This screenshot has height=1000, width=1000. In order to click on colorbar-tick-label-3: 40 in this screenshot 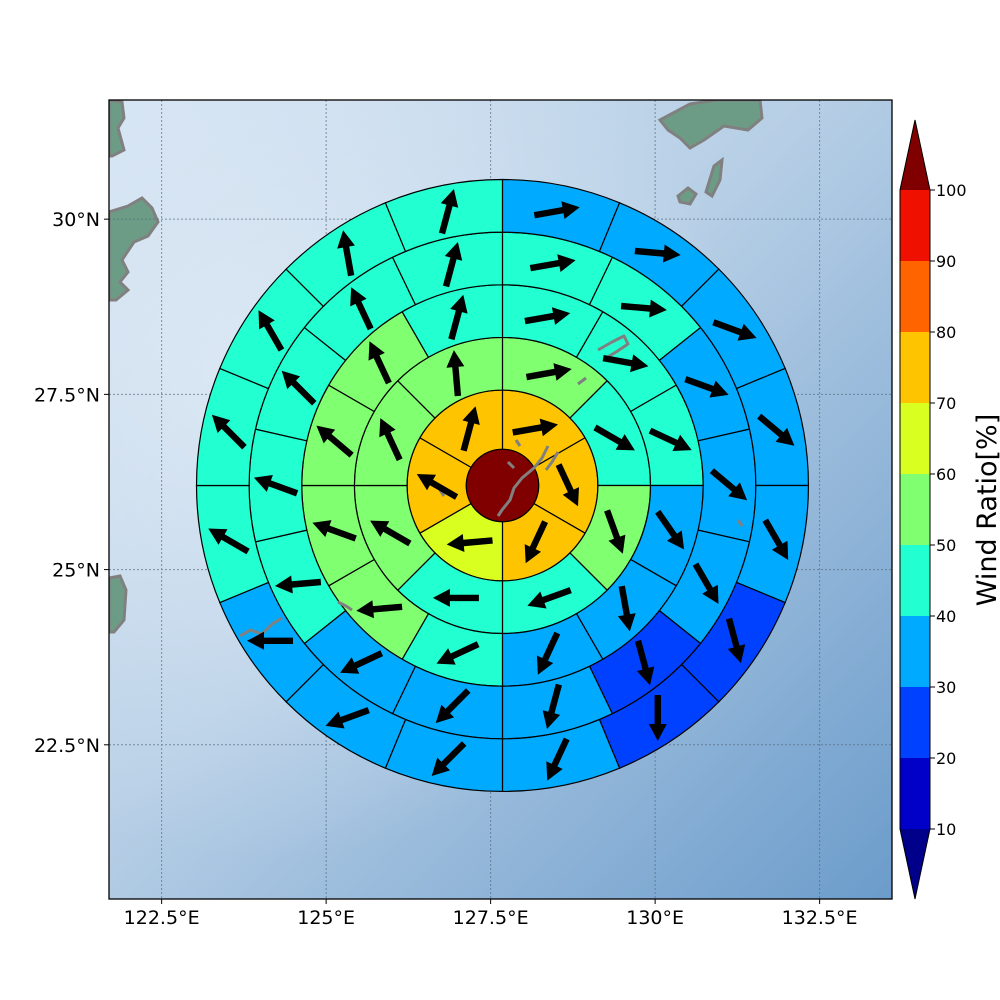, I will do `click(946, 616)`.